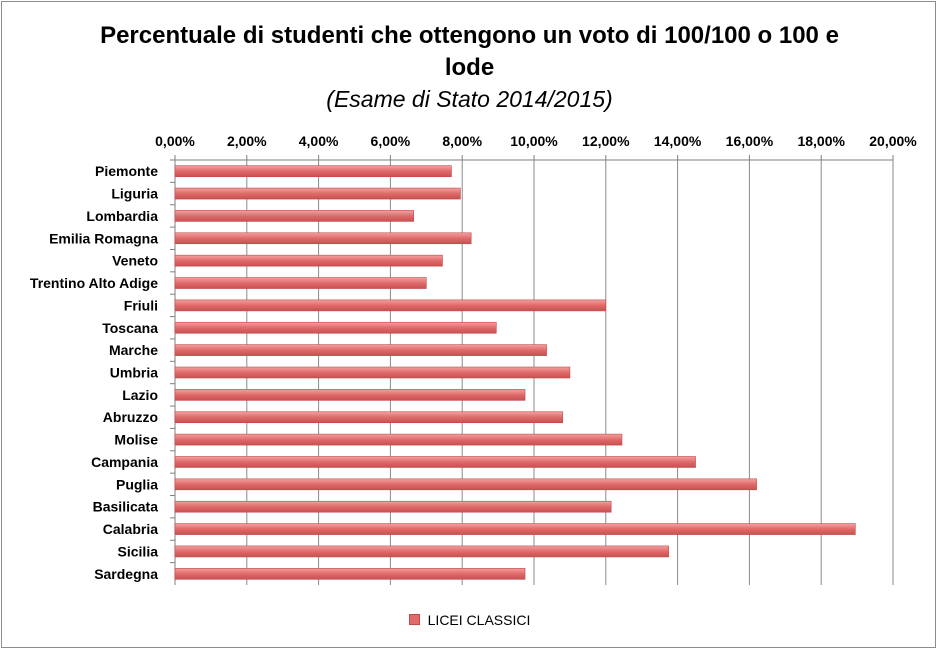  I want to click on x-tick-label: 20,00%, so click(893, 141).